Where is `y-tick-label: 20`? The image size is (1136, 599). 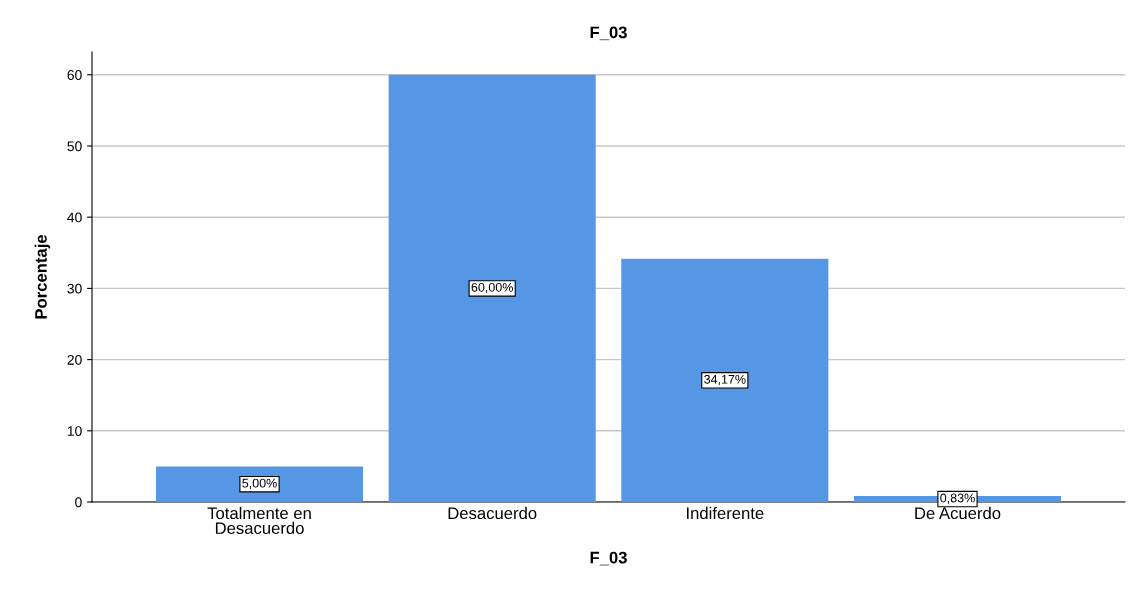
y-tick-label: 20 is located at coordinates (74, 359).